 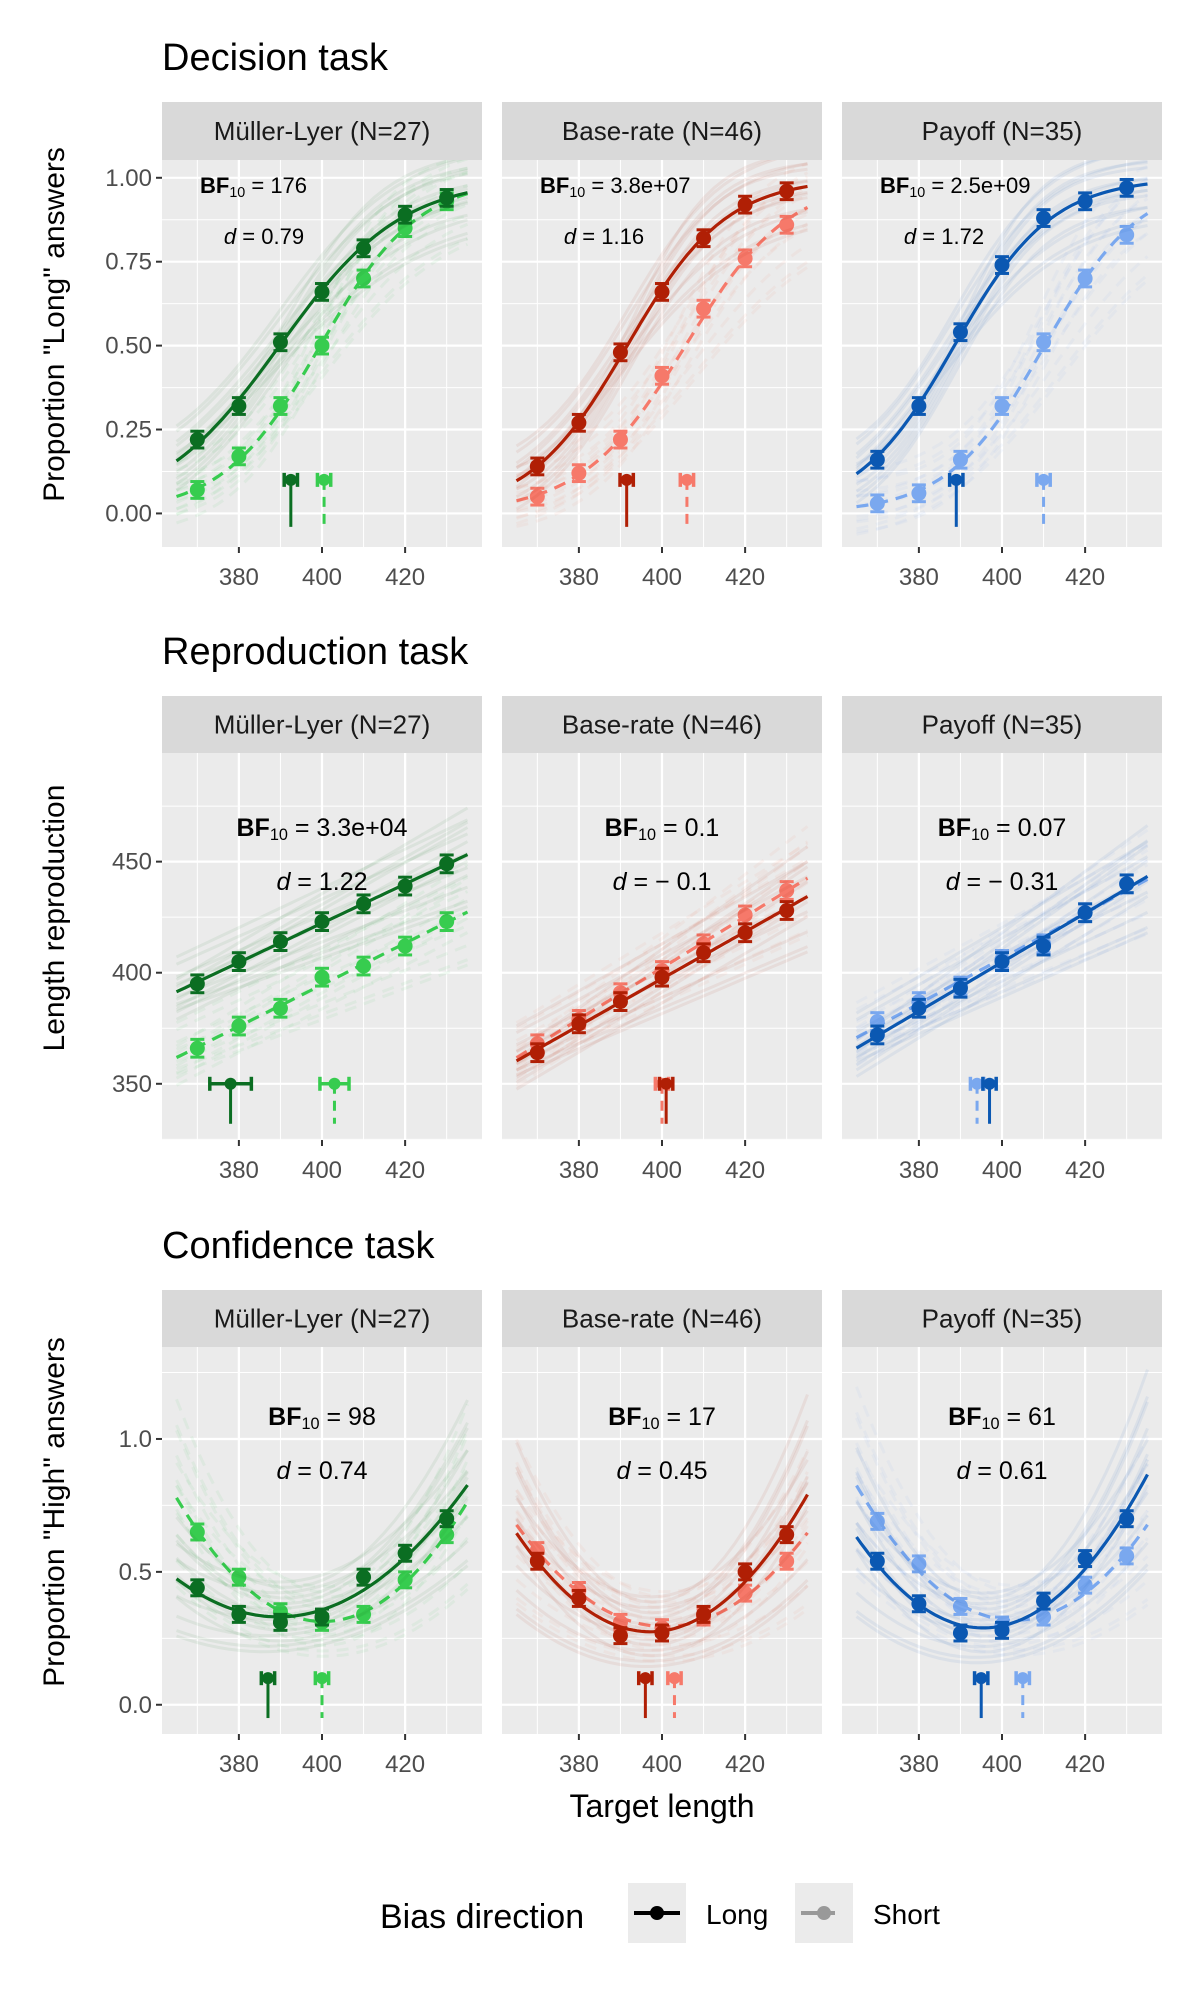 I want to click on x-tick-label: 400, so click(x=322, y=1170).